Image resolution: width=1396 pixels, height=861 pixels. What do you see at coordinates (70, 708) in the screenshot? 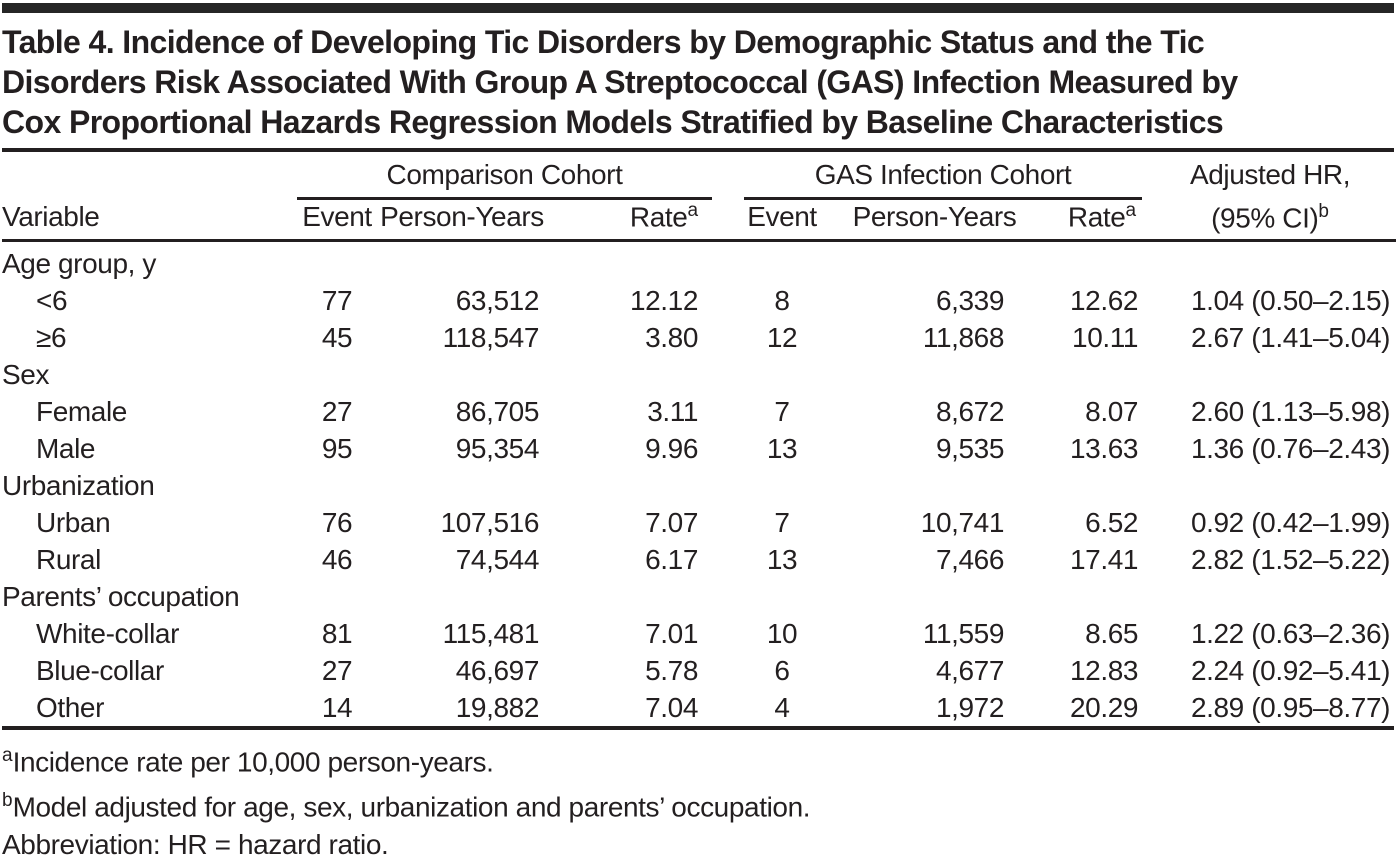
I see `cell-variable: Other` at bounding box center [70, 708].